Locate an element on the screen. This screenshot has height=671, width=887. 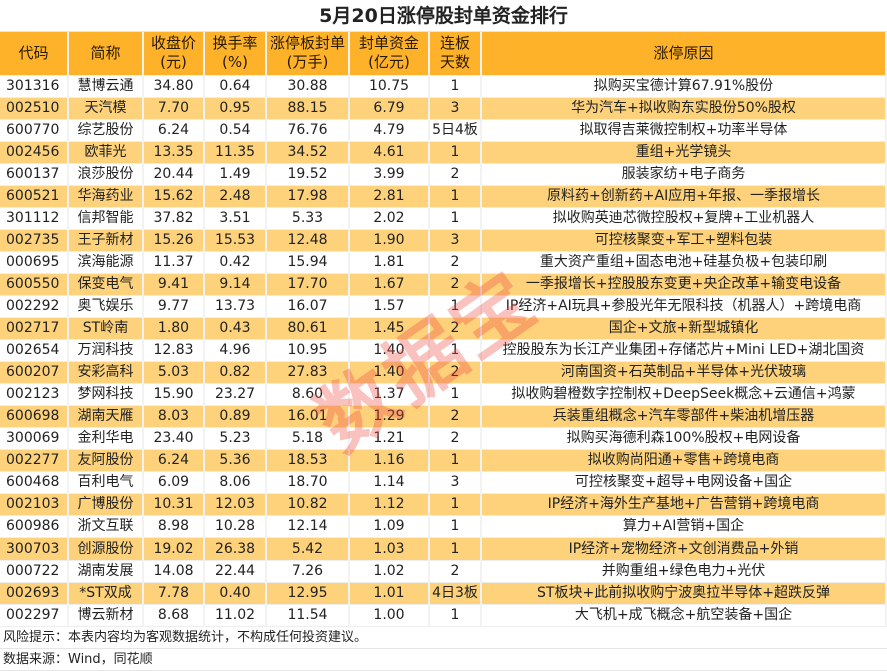
cell-code: 600550 is located at coordinates (34, 284).